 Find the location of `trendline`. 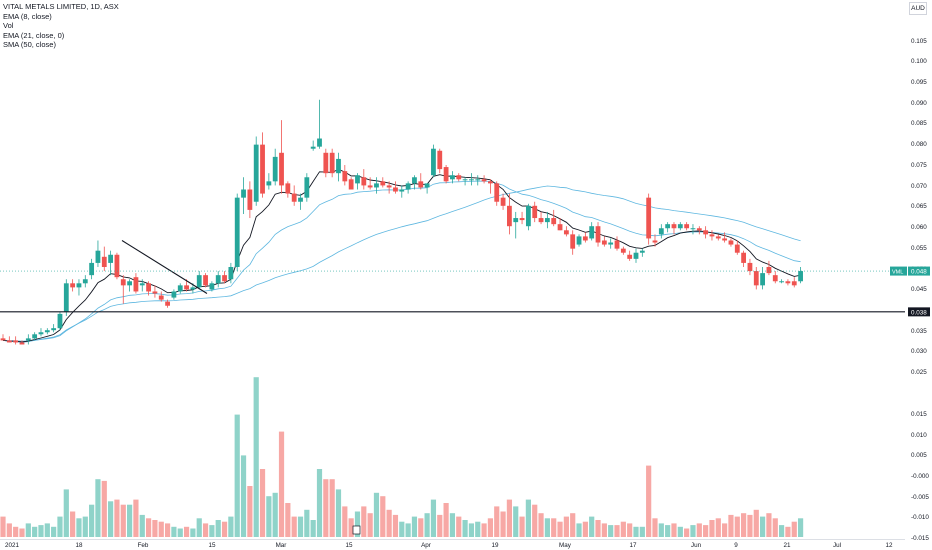

trendline is located at coordinates (164, 267).